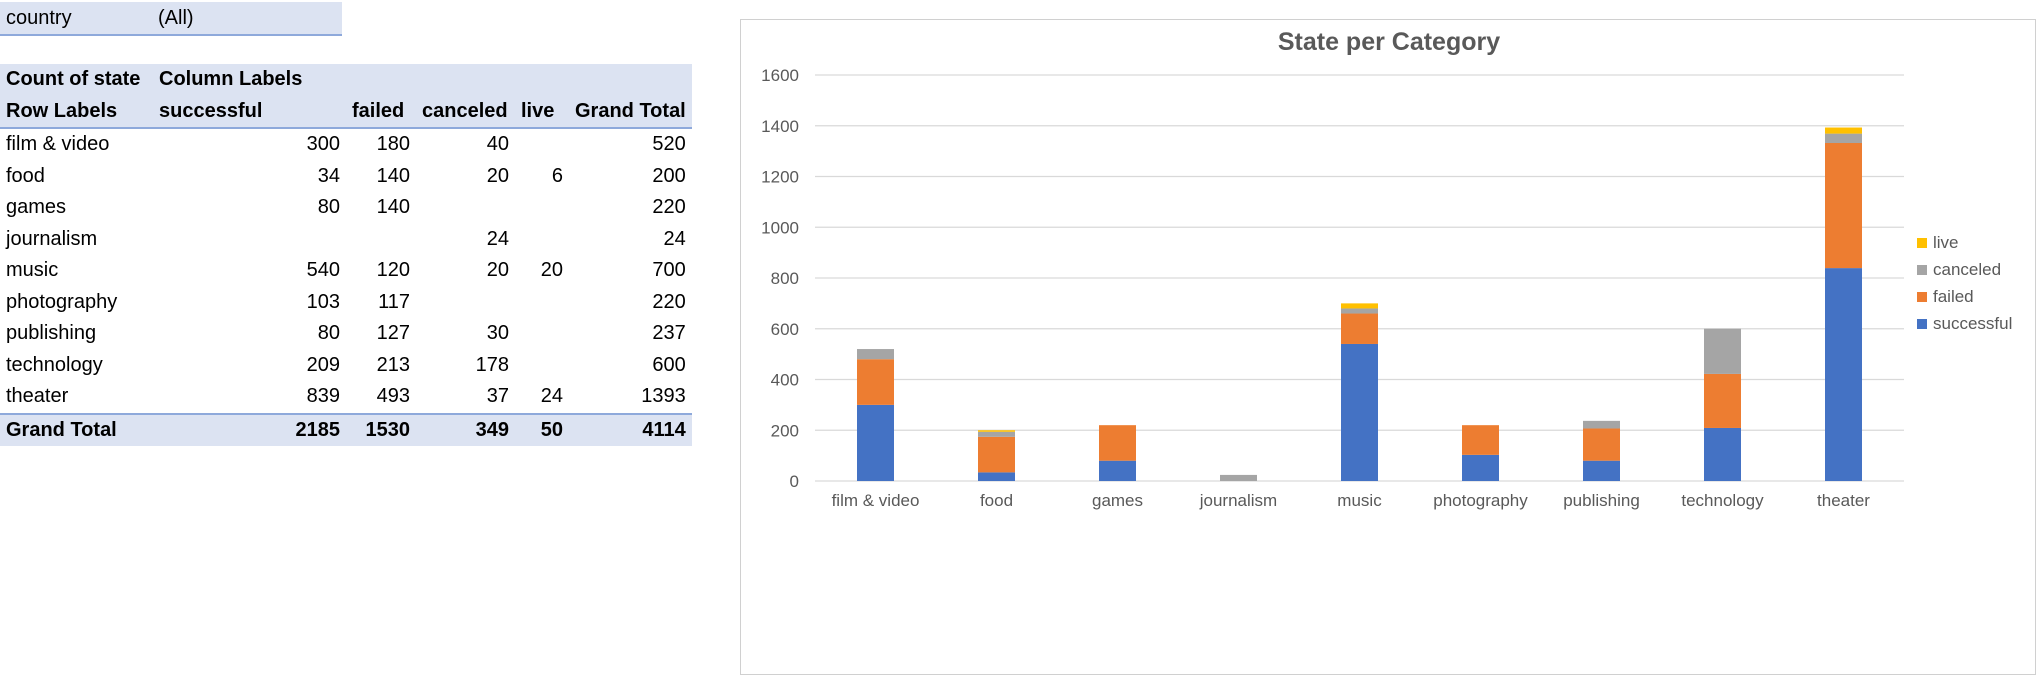 The height and width of the screenshot is (689, 2039). I want to click on filter-value: (All), so click(176, 18).